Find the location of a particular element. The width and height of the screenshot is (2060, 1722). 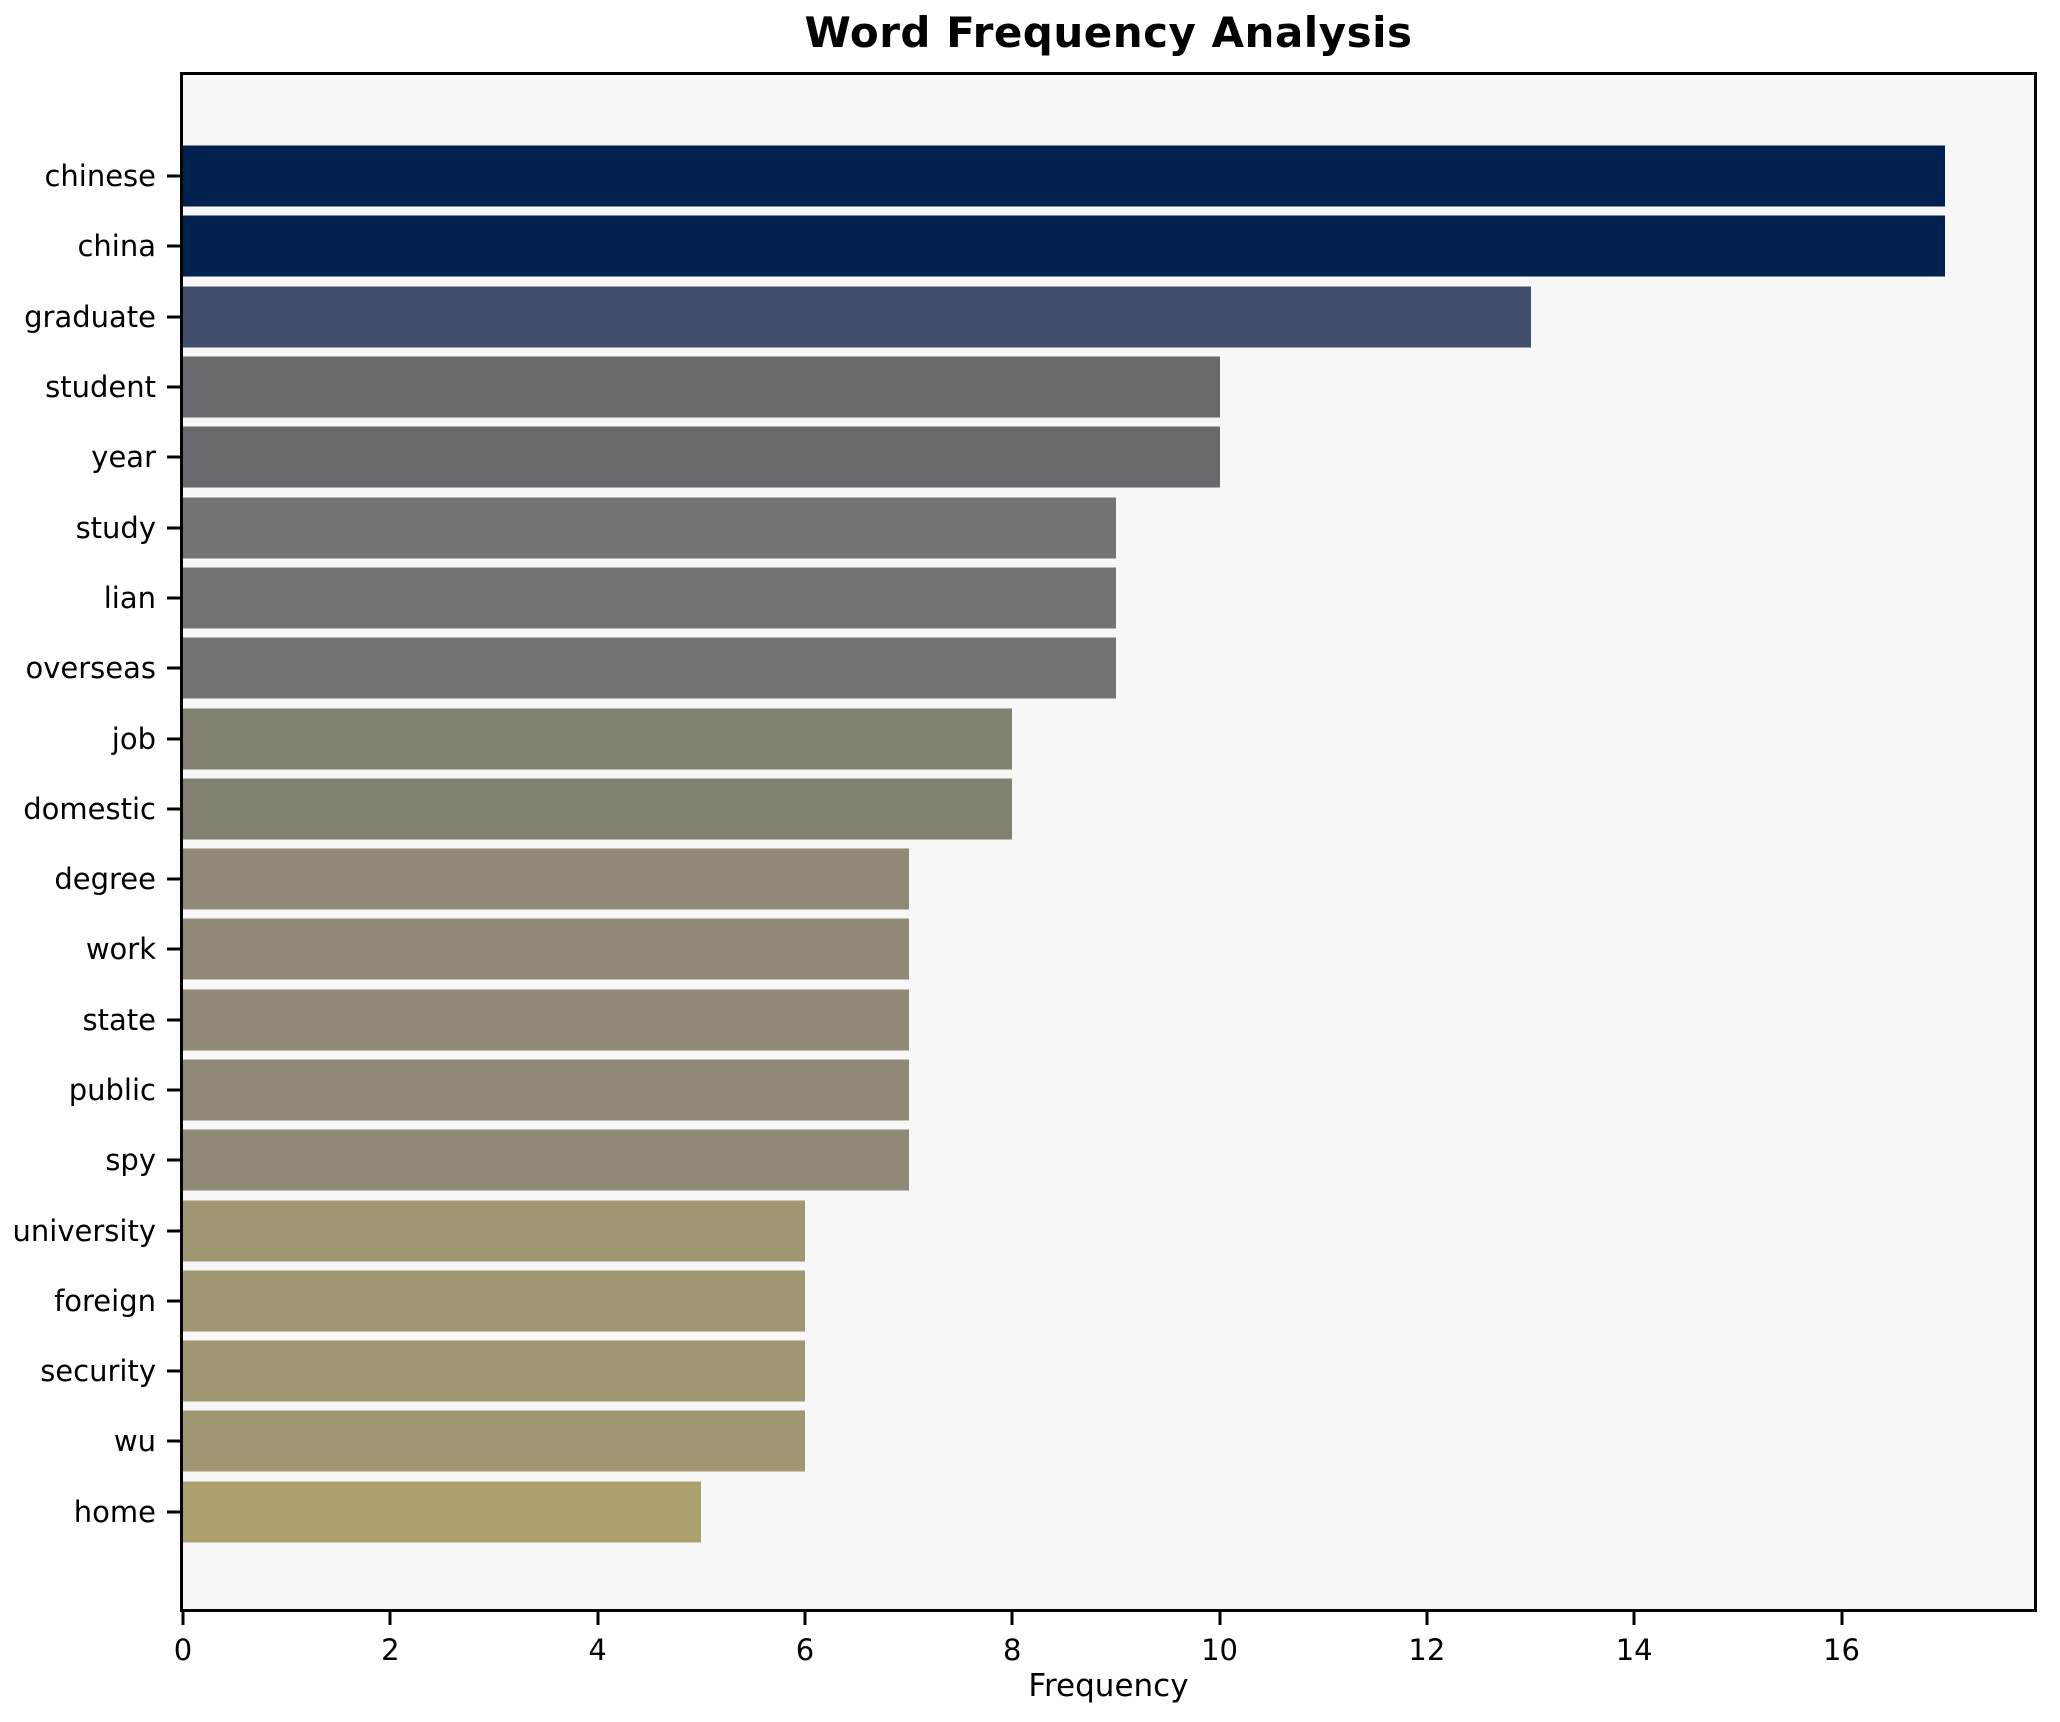

bar-row: chinese is located at coordinates (1039, 176).